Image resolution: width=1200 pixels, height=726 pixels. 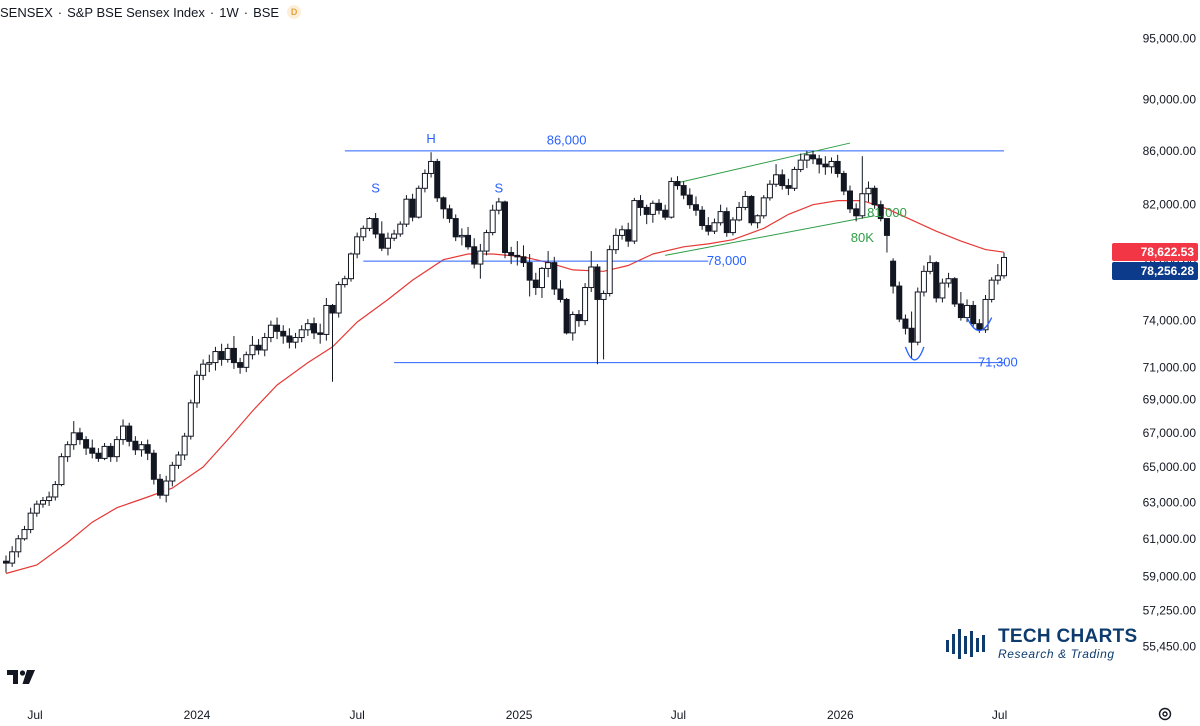 I want to click on price-axis-tick-label: 63,000.00, so click(x=1170, y=502).